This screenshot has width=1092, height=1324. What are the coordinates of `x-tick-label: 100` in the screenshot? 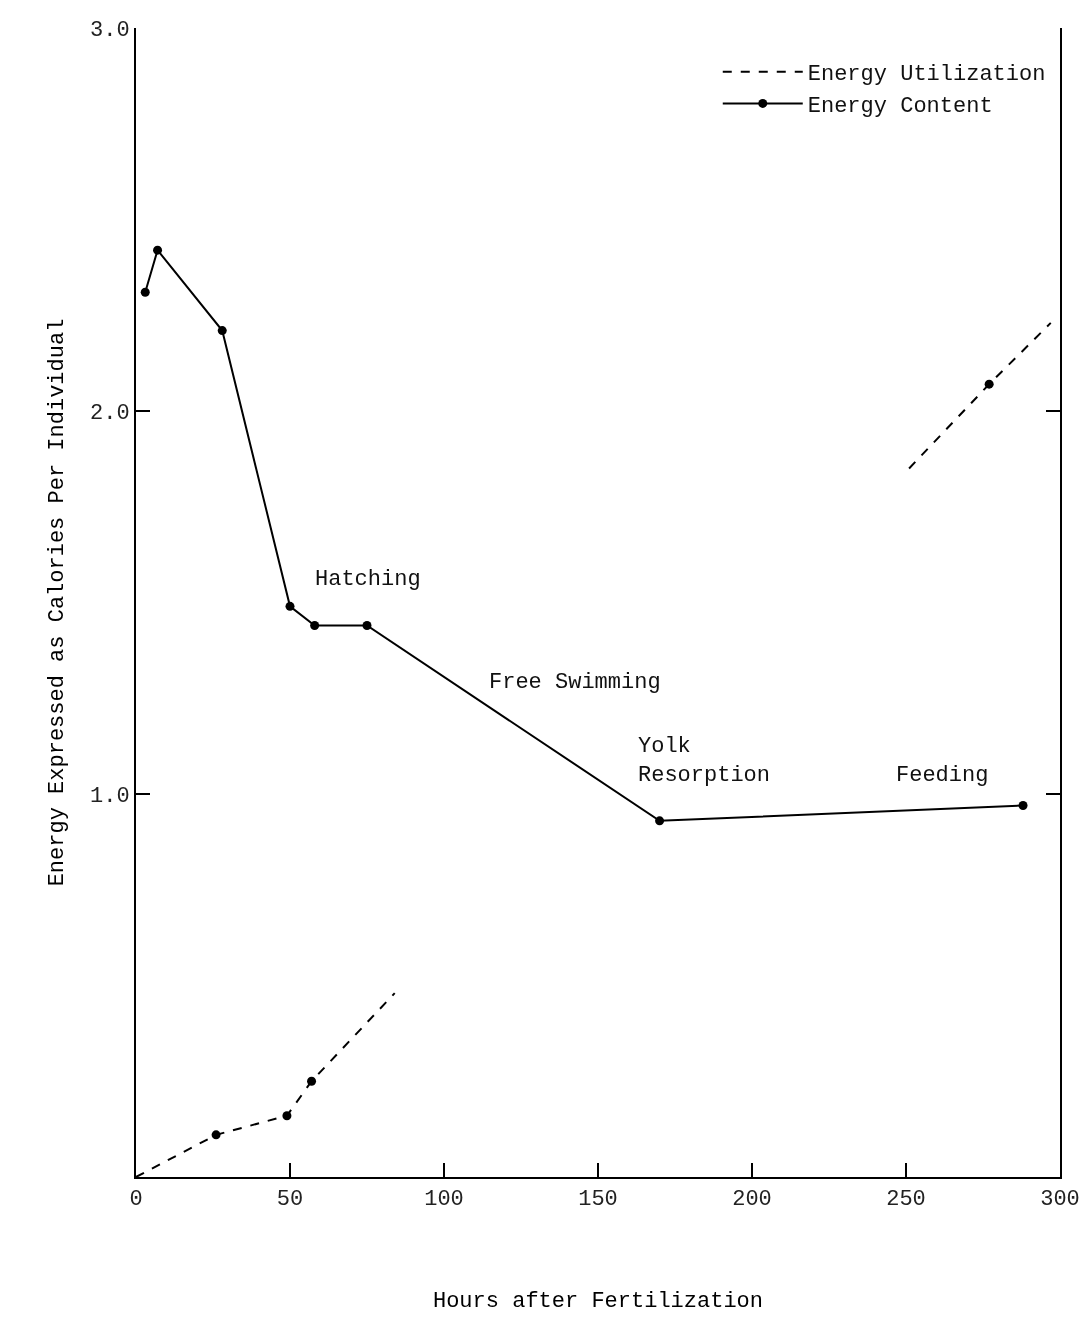 It's located at (444, 1200).